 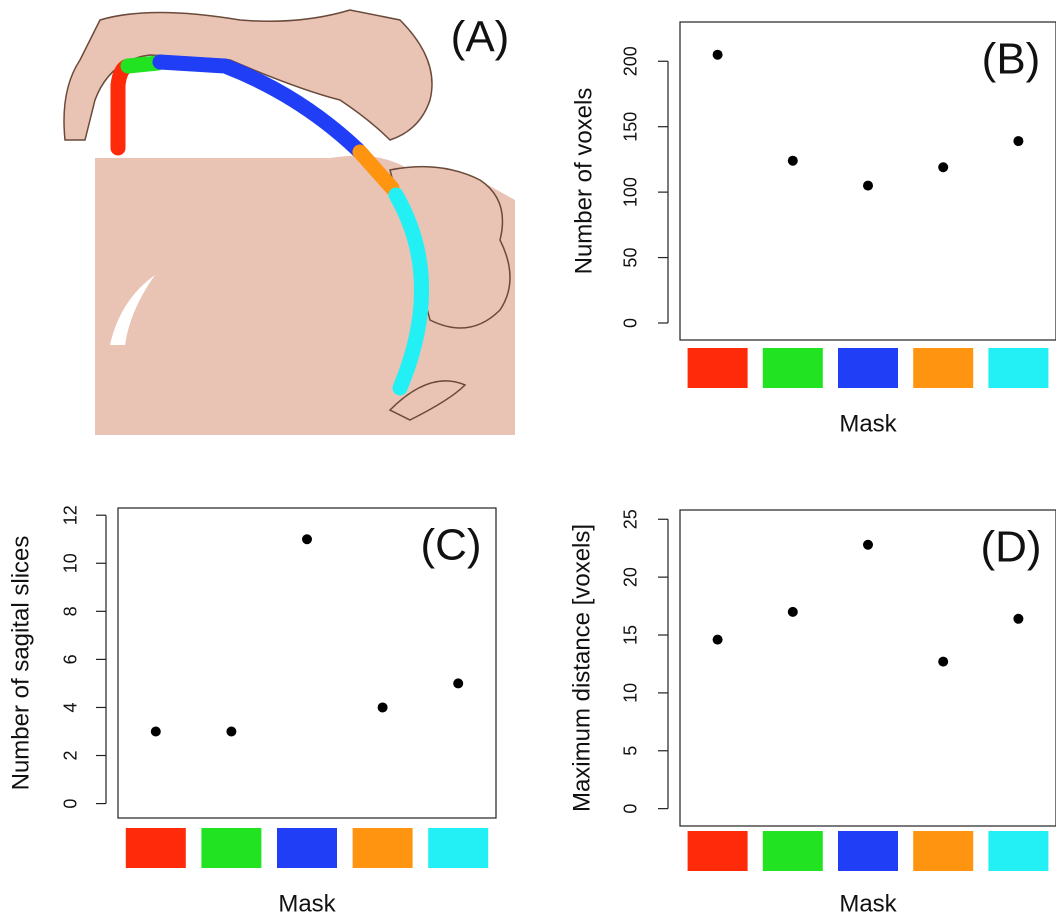 What do you see at coordinates (71, 515) in the screenshot?
I see `y-tick-label: 12` at bounding box center [71, 515].